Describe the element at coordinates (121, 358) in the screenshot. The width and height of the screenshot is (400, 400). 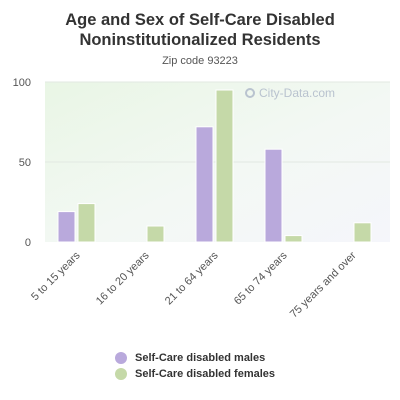
I see `legend-swatch-males` at that location.